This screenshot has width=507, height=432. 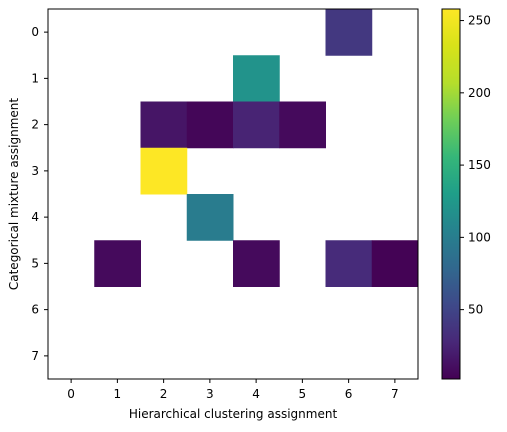 What do you see at coordinates (71, 394) in the screenshot?
I see `x-tick-label: 0` at bounding box center [71, 394].